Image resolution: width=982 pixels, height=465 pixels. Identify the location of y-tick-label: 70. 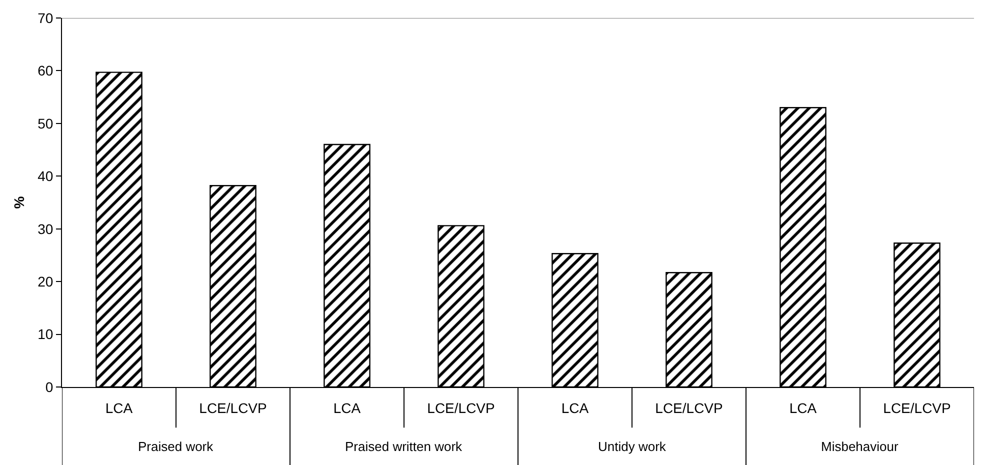
(46, 18).